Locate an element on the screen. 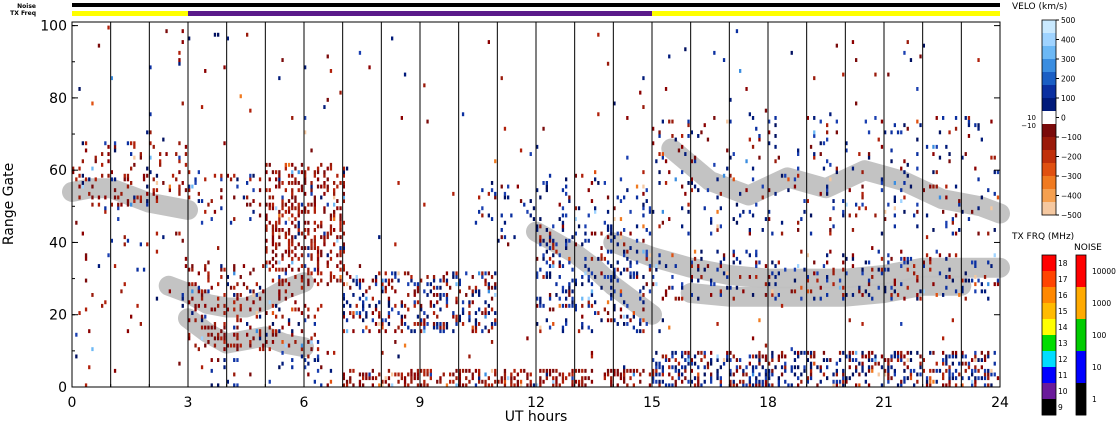 This screenshot has height=435, width=1118. velocity-point-2010 is located at coordinates (759, 356).